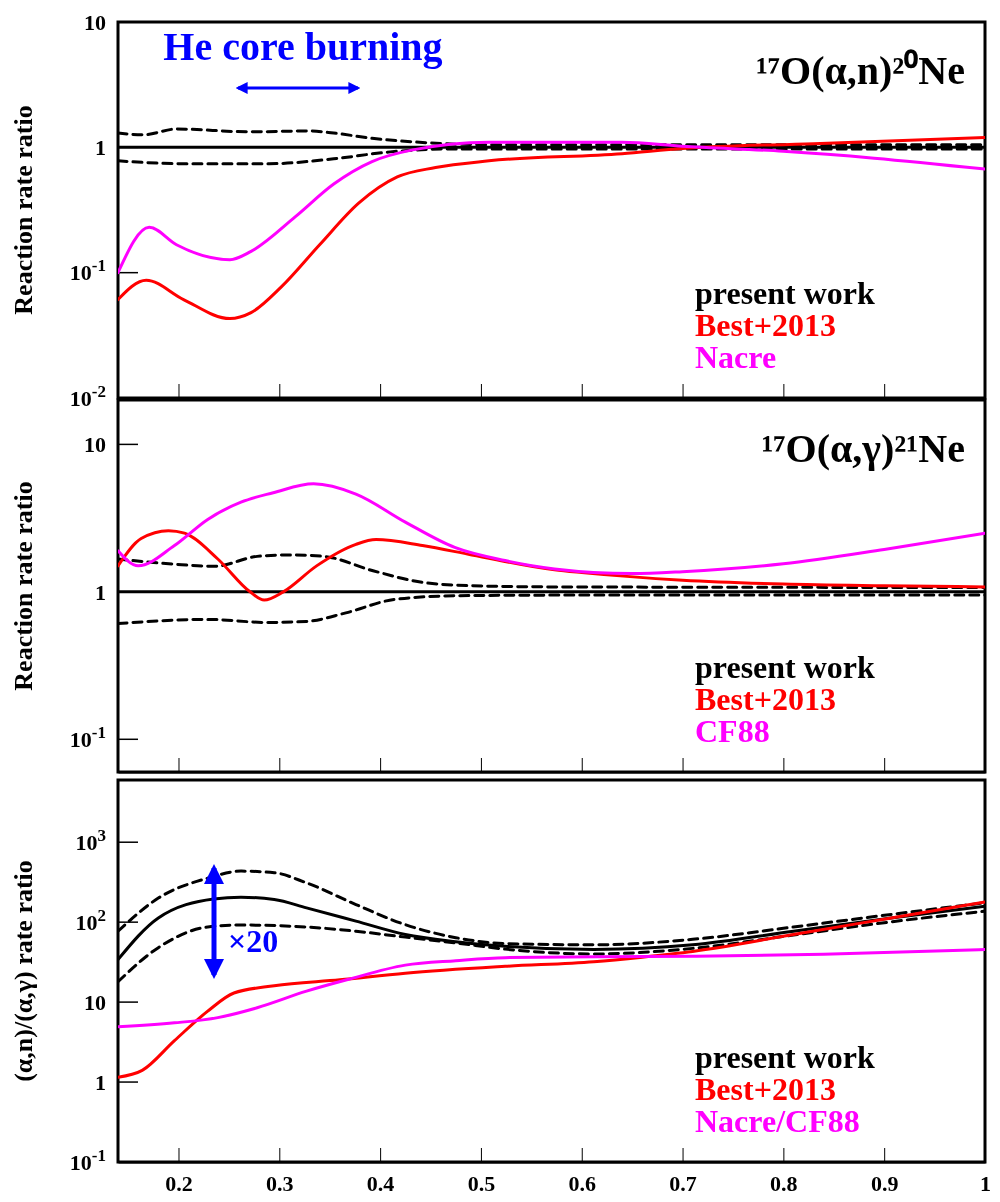 The width and height of the screenshot is (1000, 1202). I want to click on text: Nacre/CF88, so click(777, 1121).